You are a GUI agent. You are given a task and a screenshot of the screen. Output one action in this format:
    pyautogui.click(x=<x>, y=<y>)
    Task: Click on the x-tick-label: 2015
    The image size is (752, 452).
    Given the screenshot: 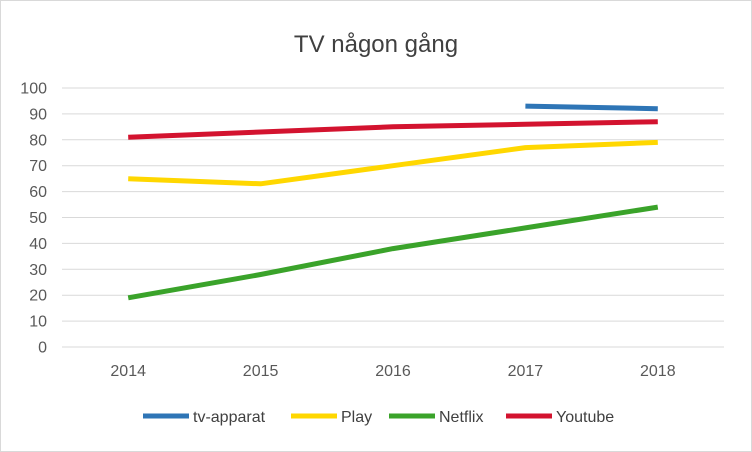 What is the action you would take?
    pyautogui.click(x=261, y=371)
    